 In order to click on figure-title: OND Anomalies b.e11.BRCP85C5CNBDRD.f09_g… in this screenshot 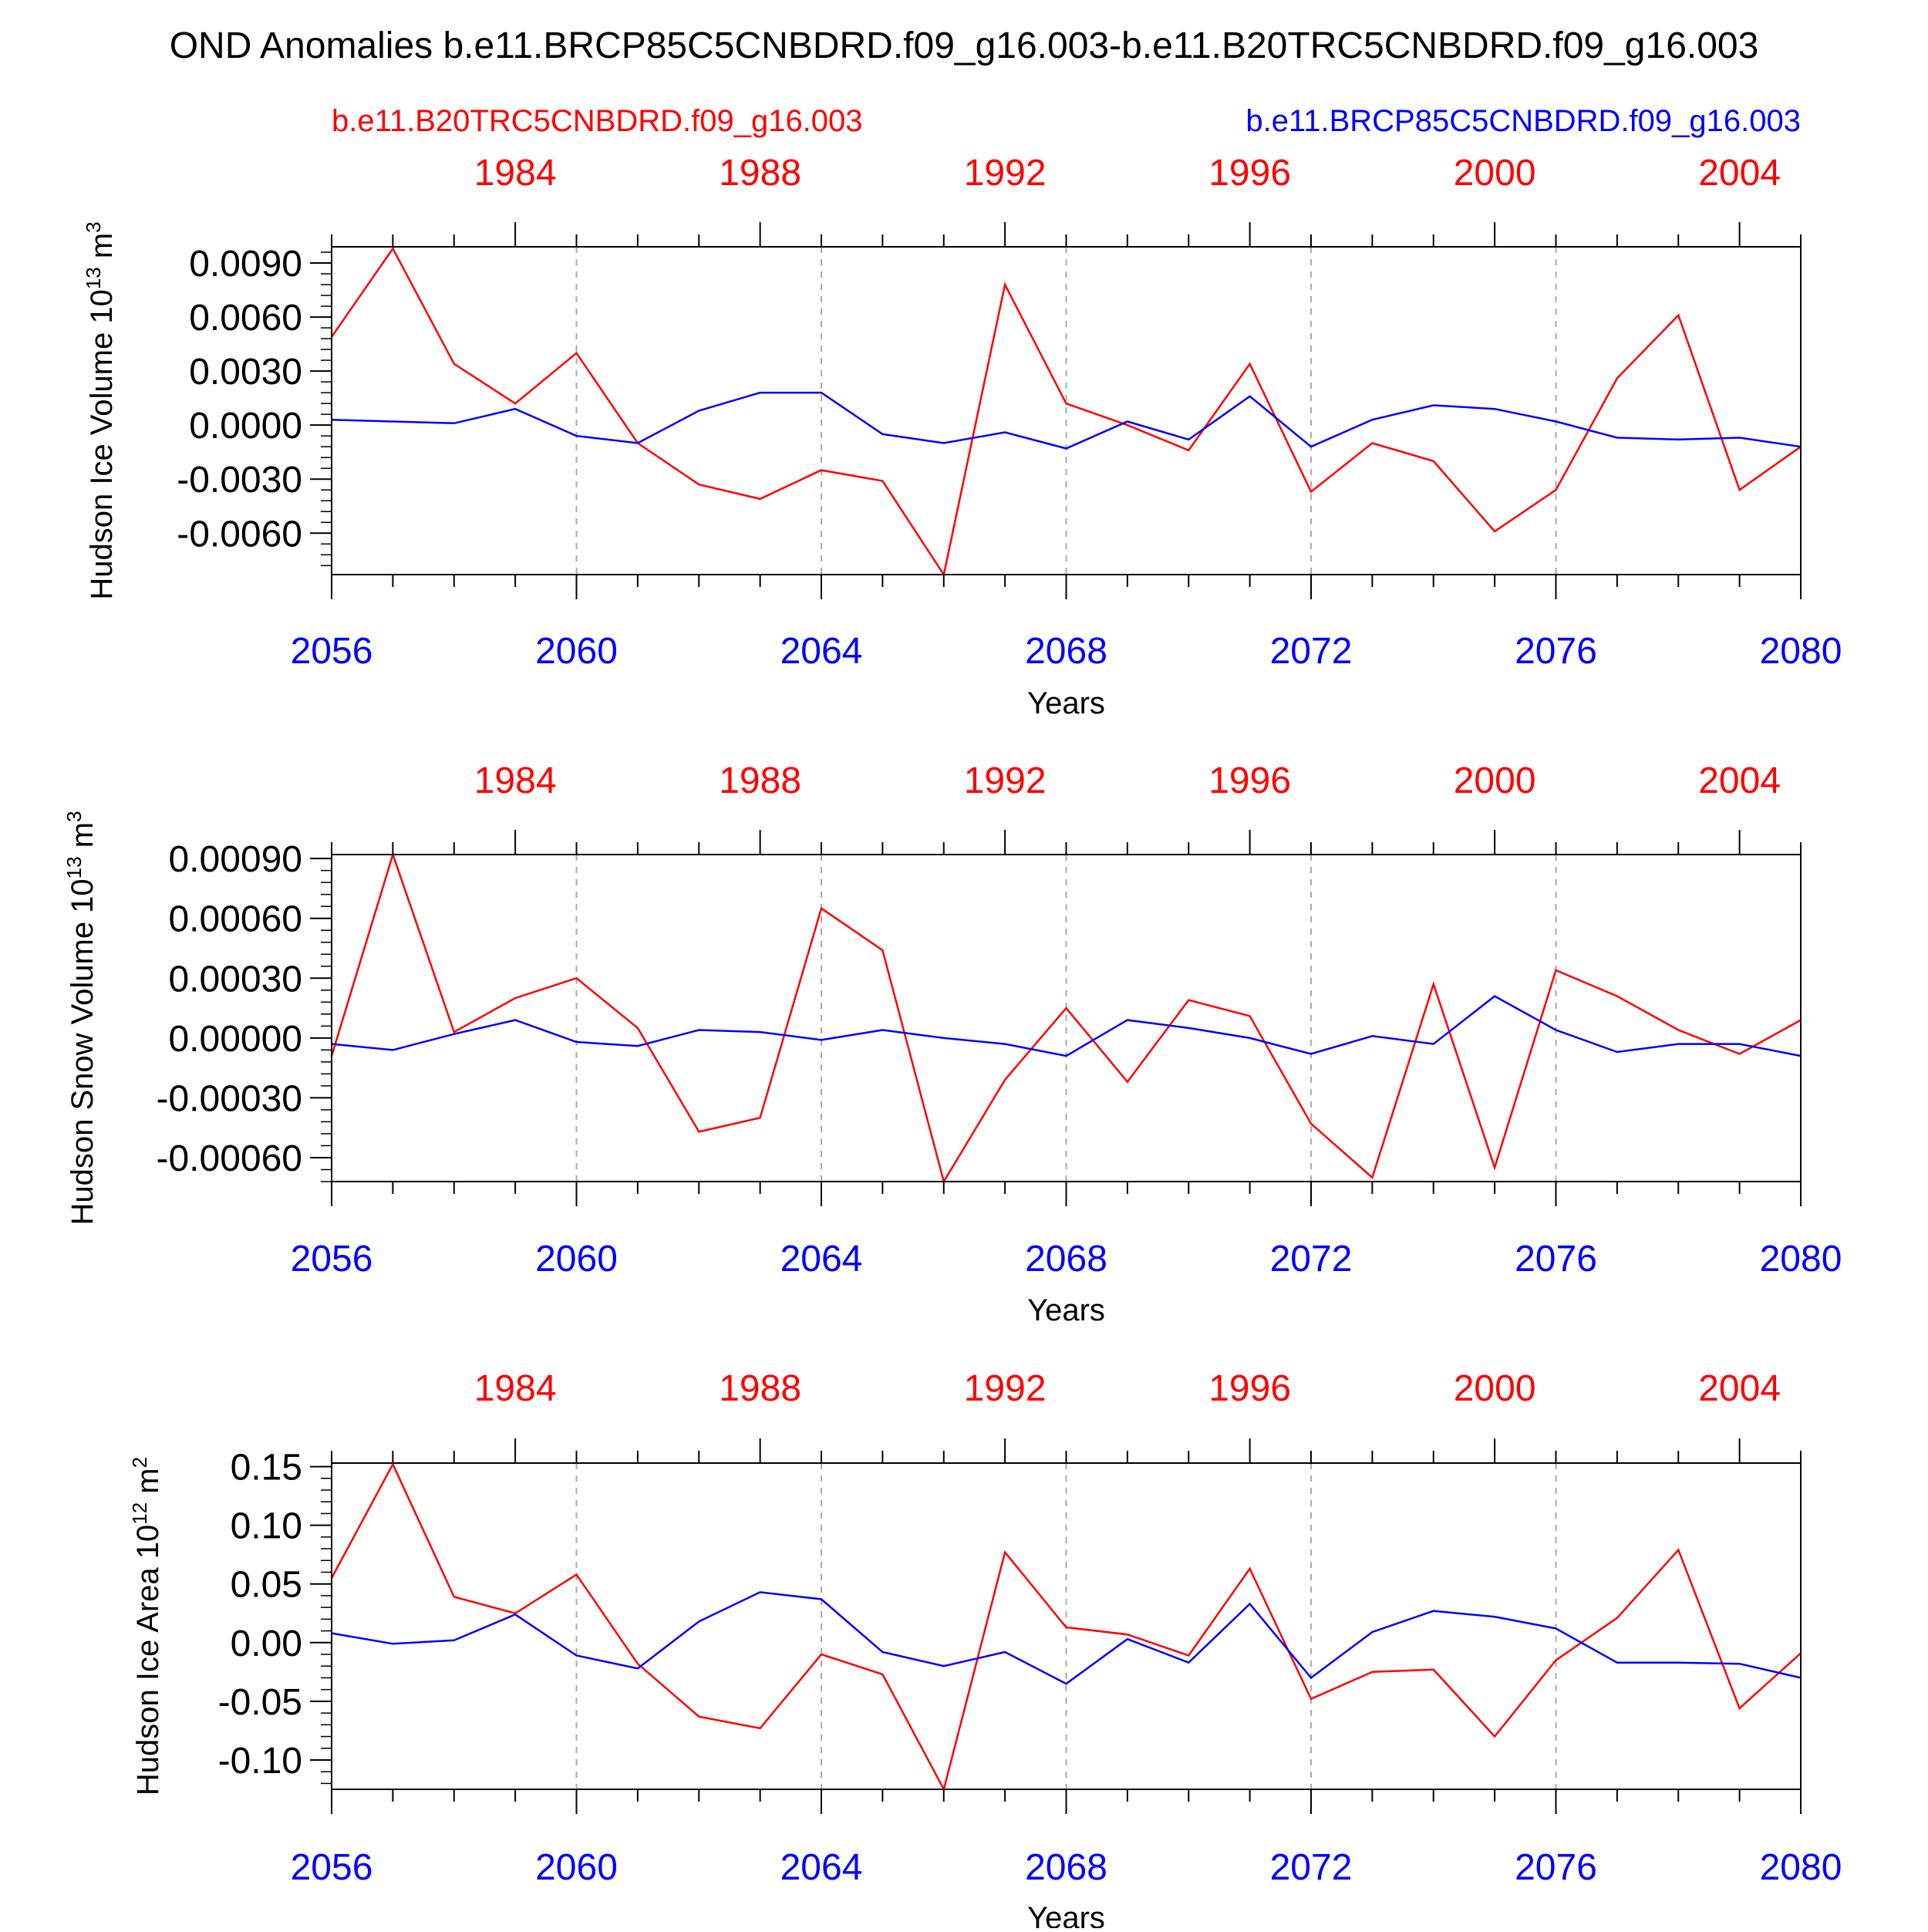, I will do `click(965, 45)`.